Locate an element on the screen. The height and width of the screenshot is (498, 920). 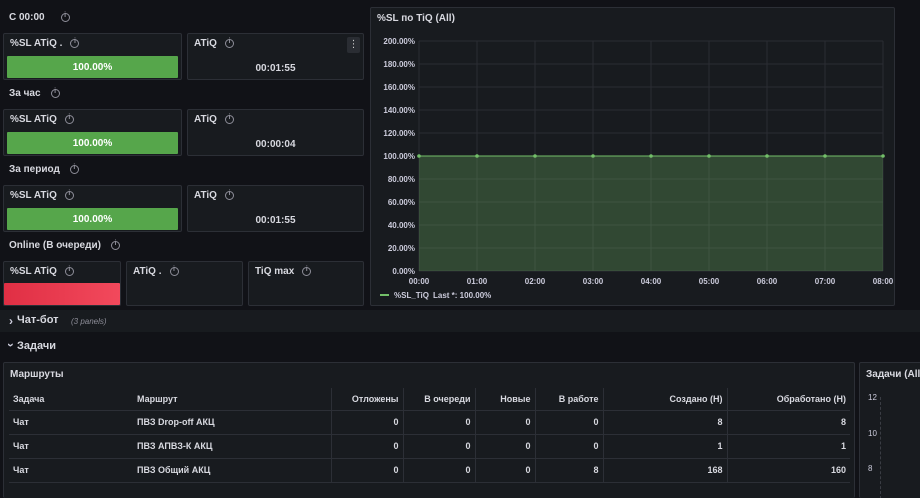
stat-panel-tiq-max: TiQ max is located at coordinates (306, 283).